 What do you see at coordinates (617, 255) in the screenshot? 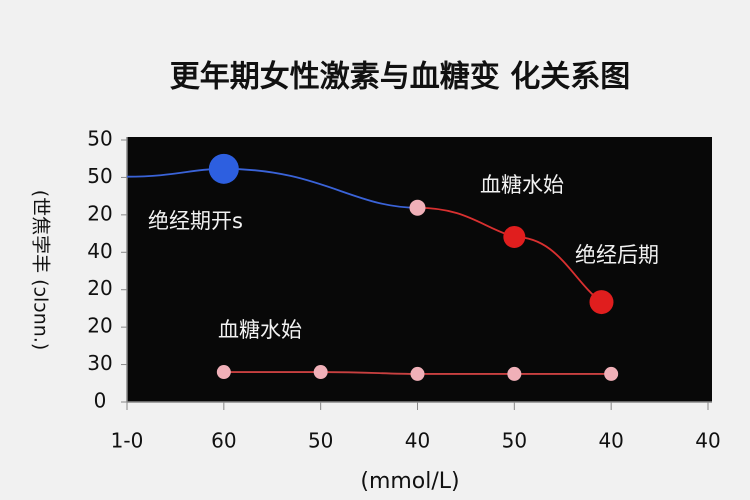
I see `annotation: 绝经后期` at bounding box center [617, 255].